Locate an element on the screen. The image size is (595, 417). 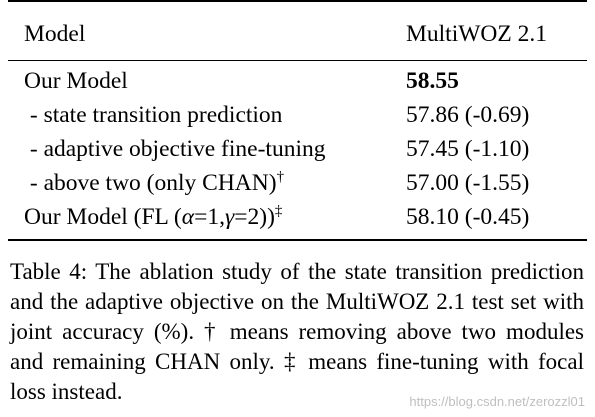
row-model-name-wrap: - above two (only CHAN)† is located at coordinates (154, 182).